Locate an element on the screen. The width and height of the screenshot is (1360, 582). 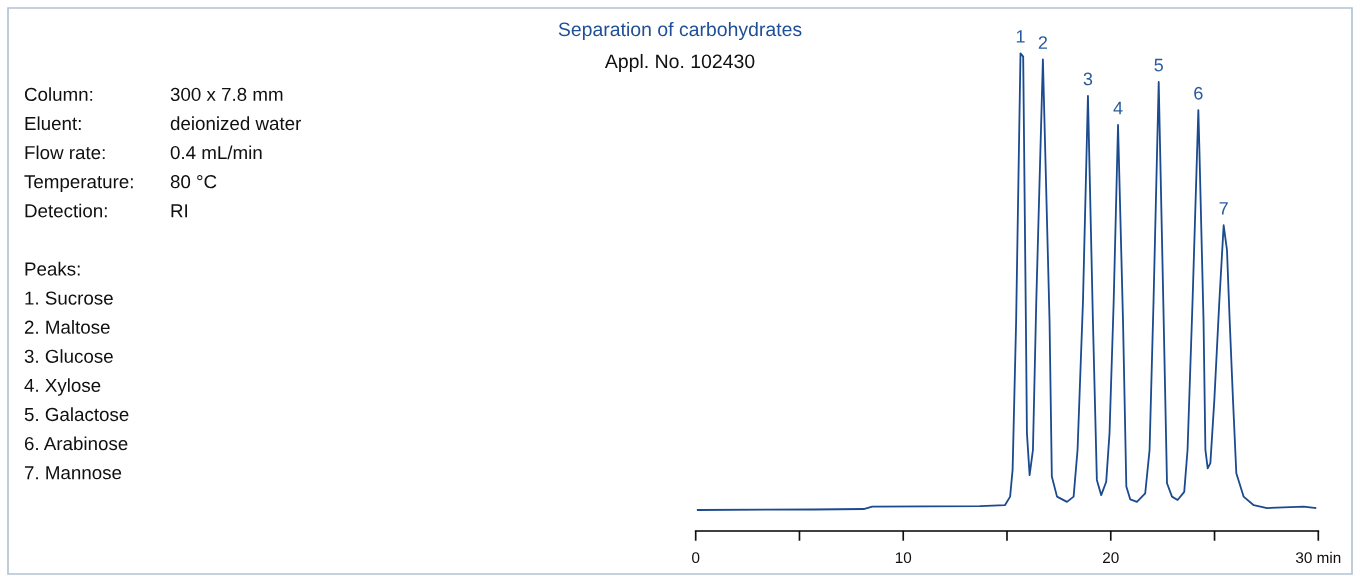
text: RI is located at coordinates (179, 211).